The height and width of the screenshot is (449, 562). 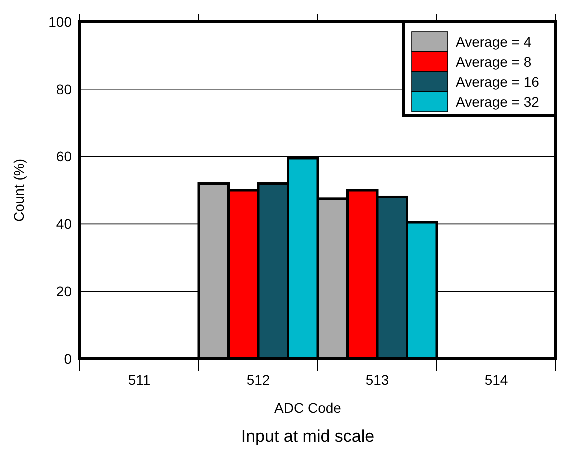 What do you see at coordinates (498, 102) in the screenshot?
I see `legend-label: Average = 32` at bounding box center [498, 102].